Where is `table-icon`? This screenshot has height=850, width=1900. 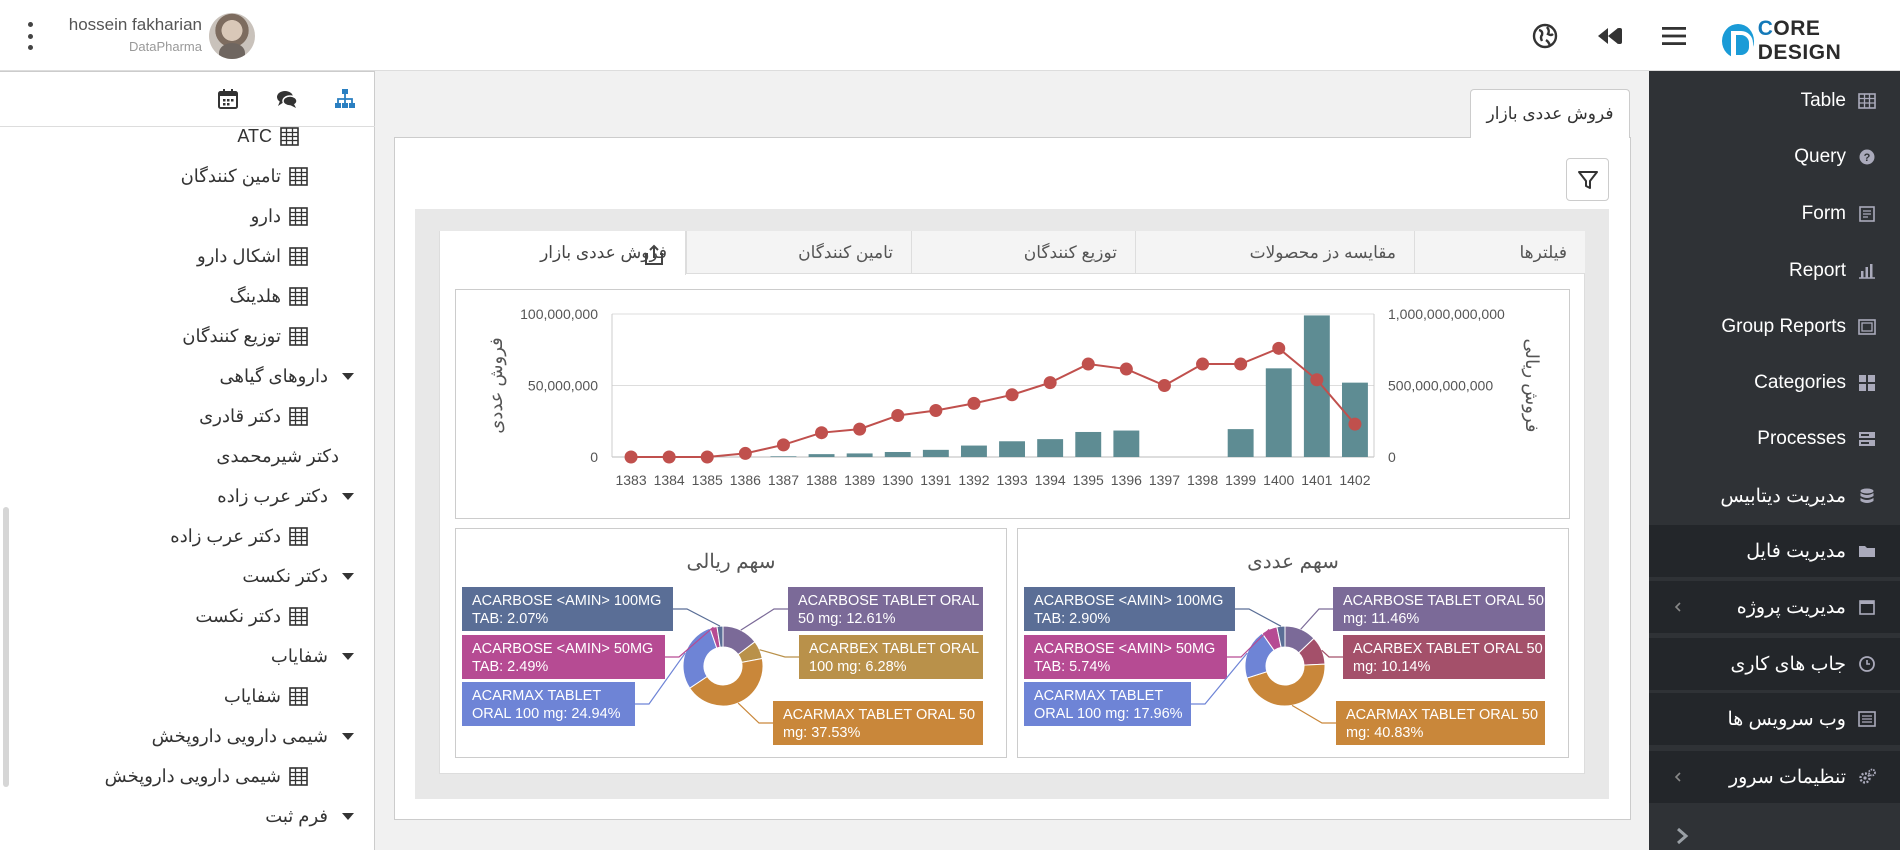
table-icon is located at coordinates (1867, 101).